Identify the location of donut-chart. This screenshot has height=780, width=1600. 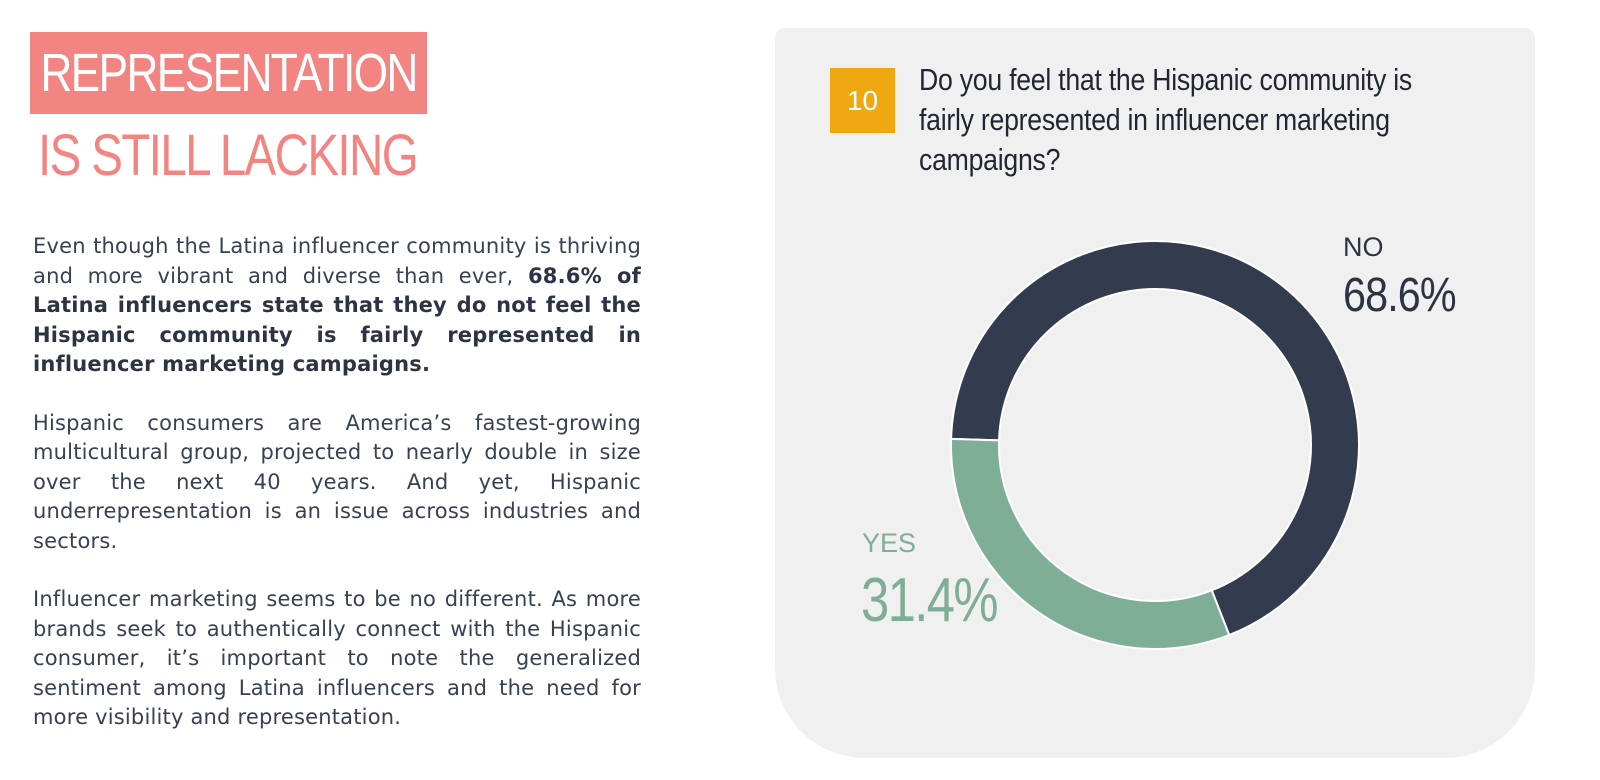
(1155, 445).